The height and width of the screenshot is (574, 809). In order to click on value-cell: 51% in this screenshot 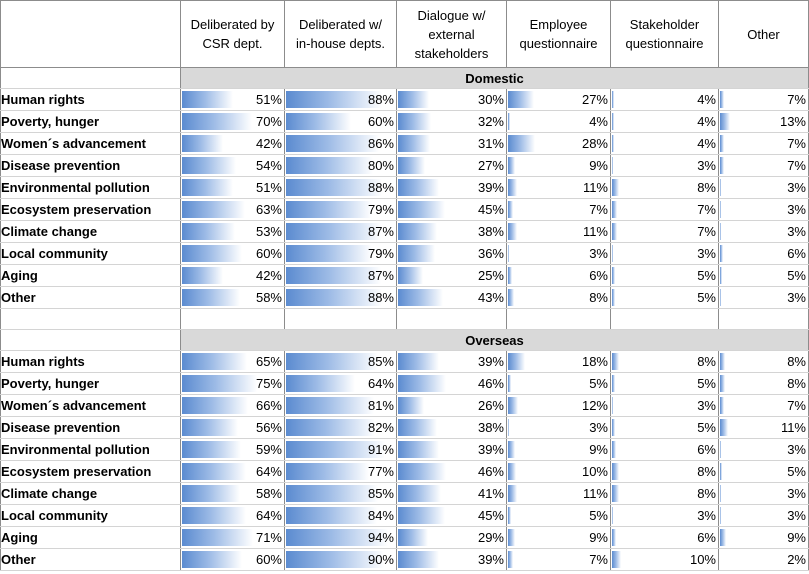, I will do `click(232, 99)`.